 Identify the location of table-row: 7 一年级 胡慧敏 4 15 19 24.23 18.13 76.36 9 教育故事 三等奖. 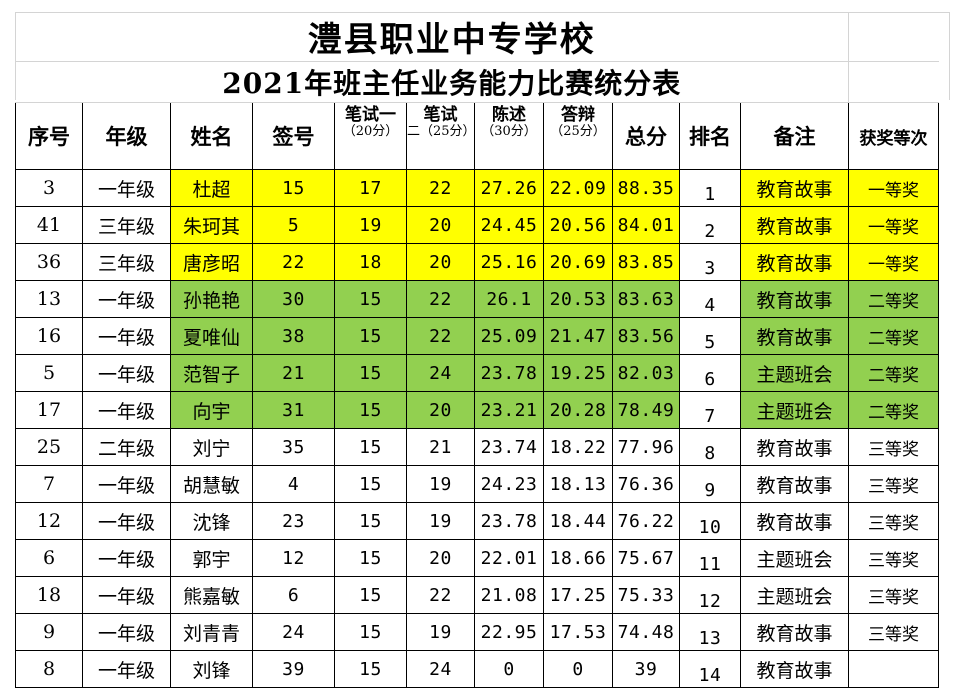
(477, 484).